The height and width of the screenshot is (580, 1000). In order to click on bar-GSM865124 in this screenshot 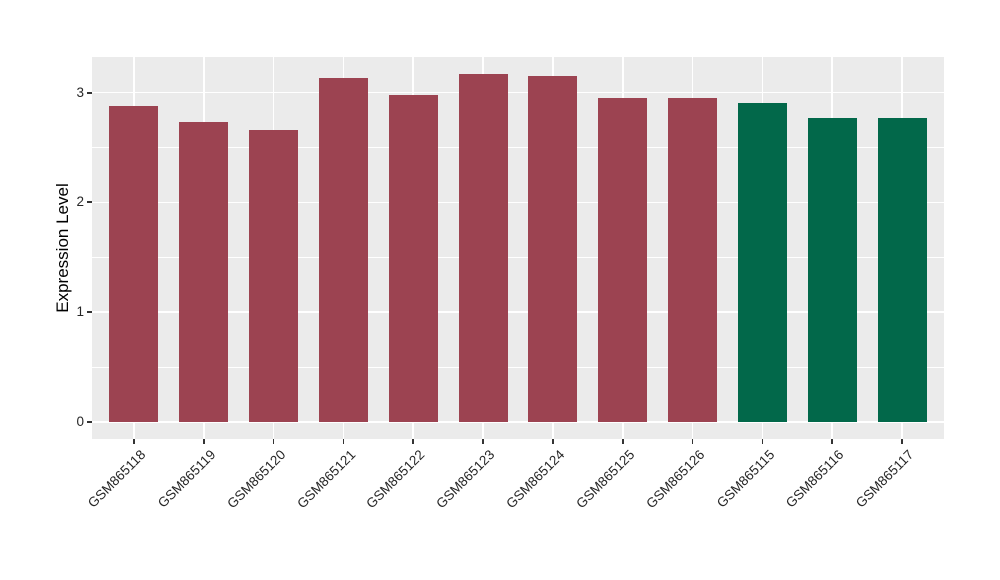, I will do `click(553, 249)`.